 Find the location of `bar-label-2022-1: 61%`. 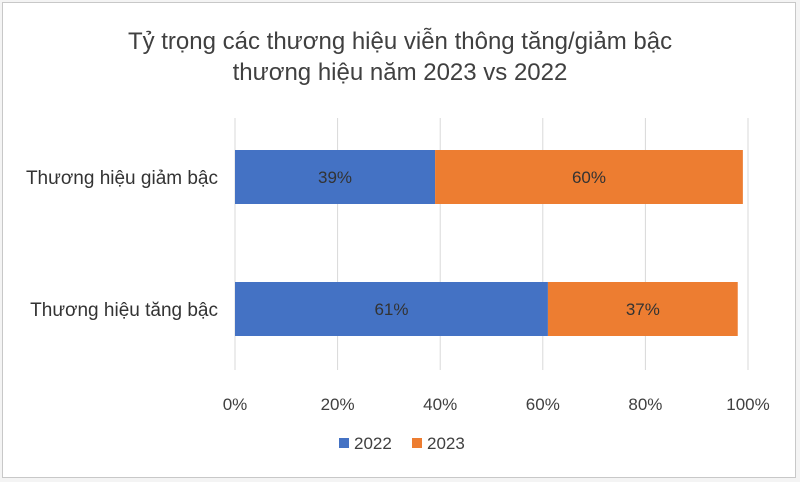

bar-label-2022-1: 61% is located at coordinates (391, 309).